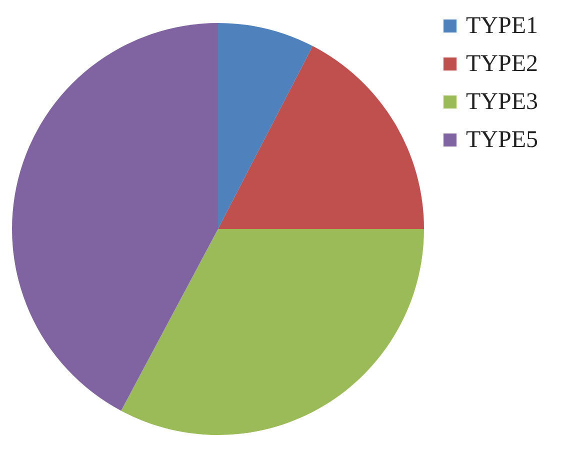  What do you see at coordinates (502, 64) in the screenshot?
I see `legend-label: TYPE2` at bounding box center [502, 64].